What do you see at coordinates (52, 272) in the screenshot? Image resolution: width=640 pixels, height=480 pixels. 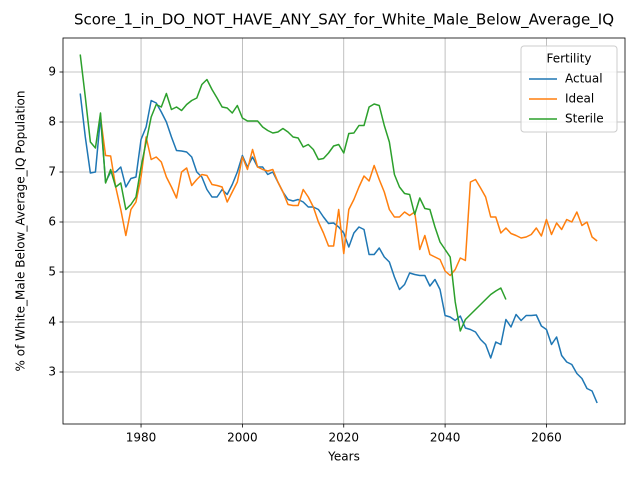 I see `y-tick-label: 5` at bounding box center [52, 272].